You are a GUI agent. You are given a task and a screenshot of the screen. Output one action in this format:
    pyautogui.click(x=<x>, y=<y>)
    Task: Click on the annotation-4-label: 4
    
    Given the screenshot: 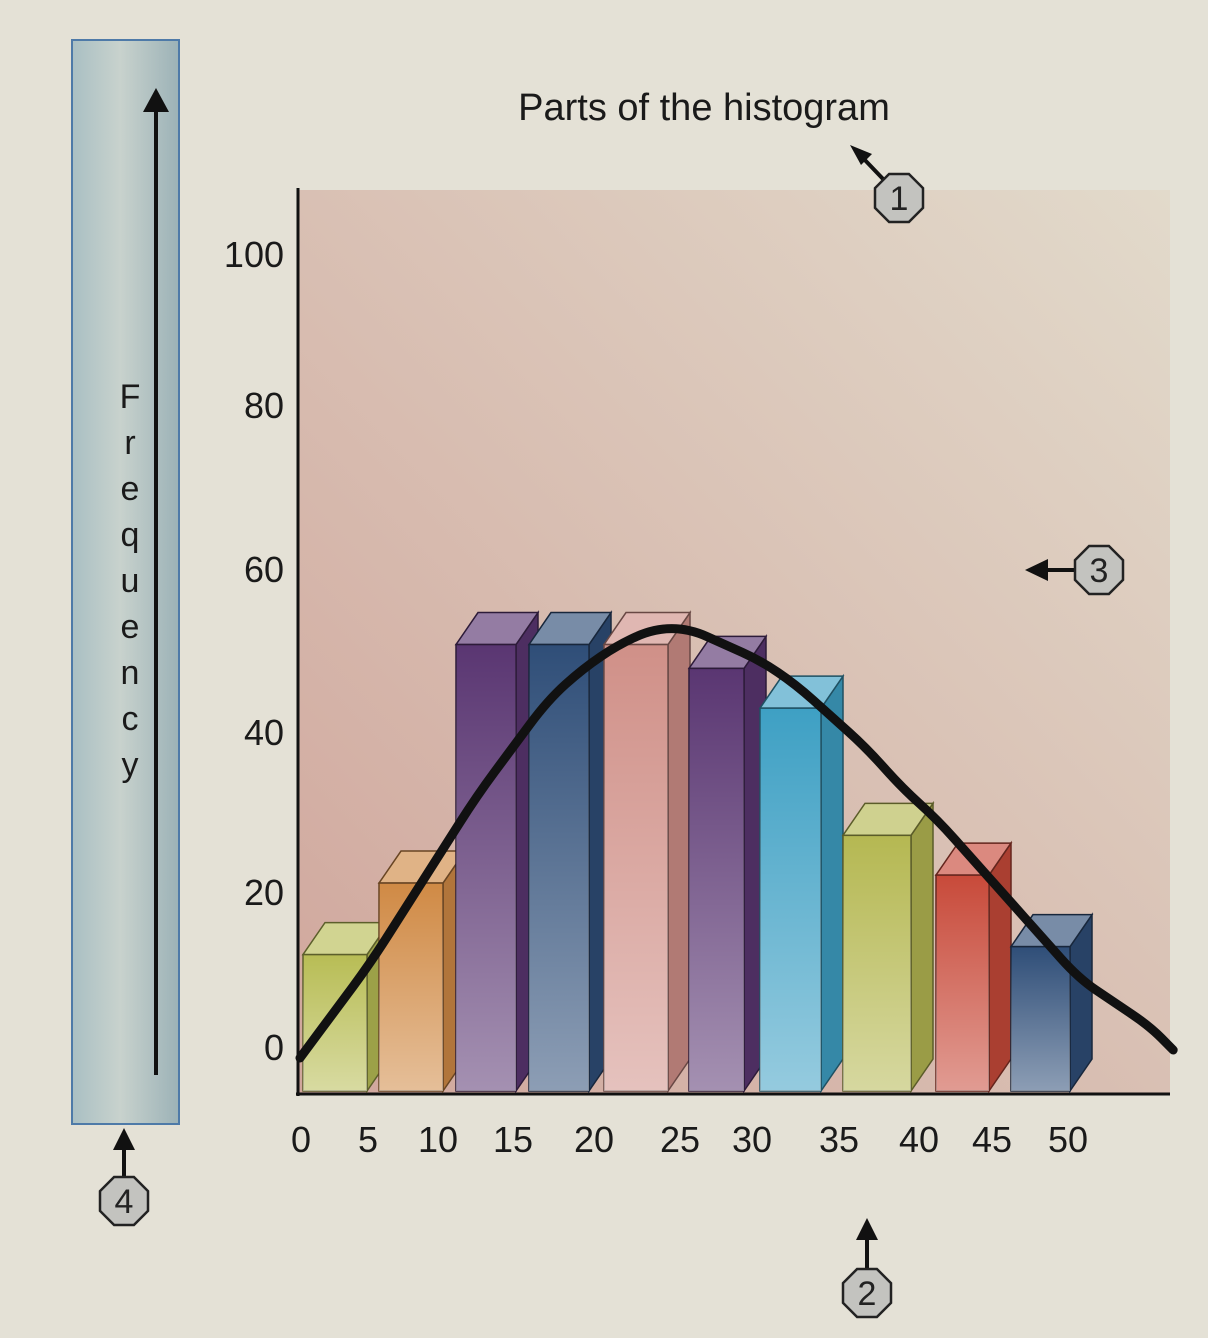 What is the action you would take?
    pyautogui.click(x=124, y=1202)
    